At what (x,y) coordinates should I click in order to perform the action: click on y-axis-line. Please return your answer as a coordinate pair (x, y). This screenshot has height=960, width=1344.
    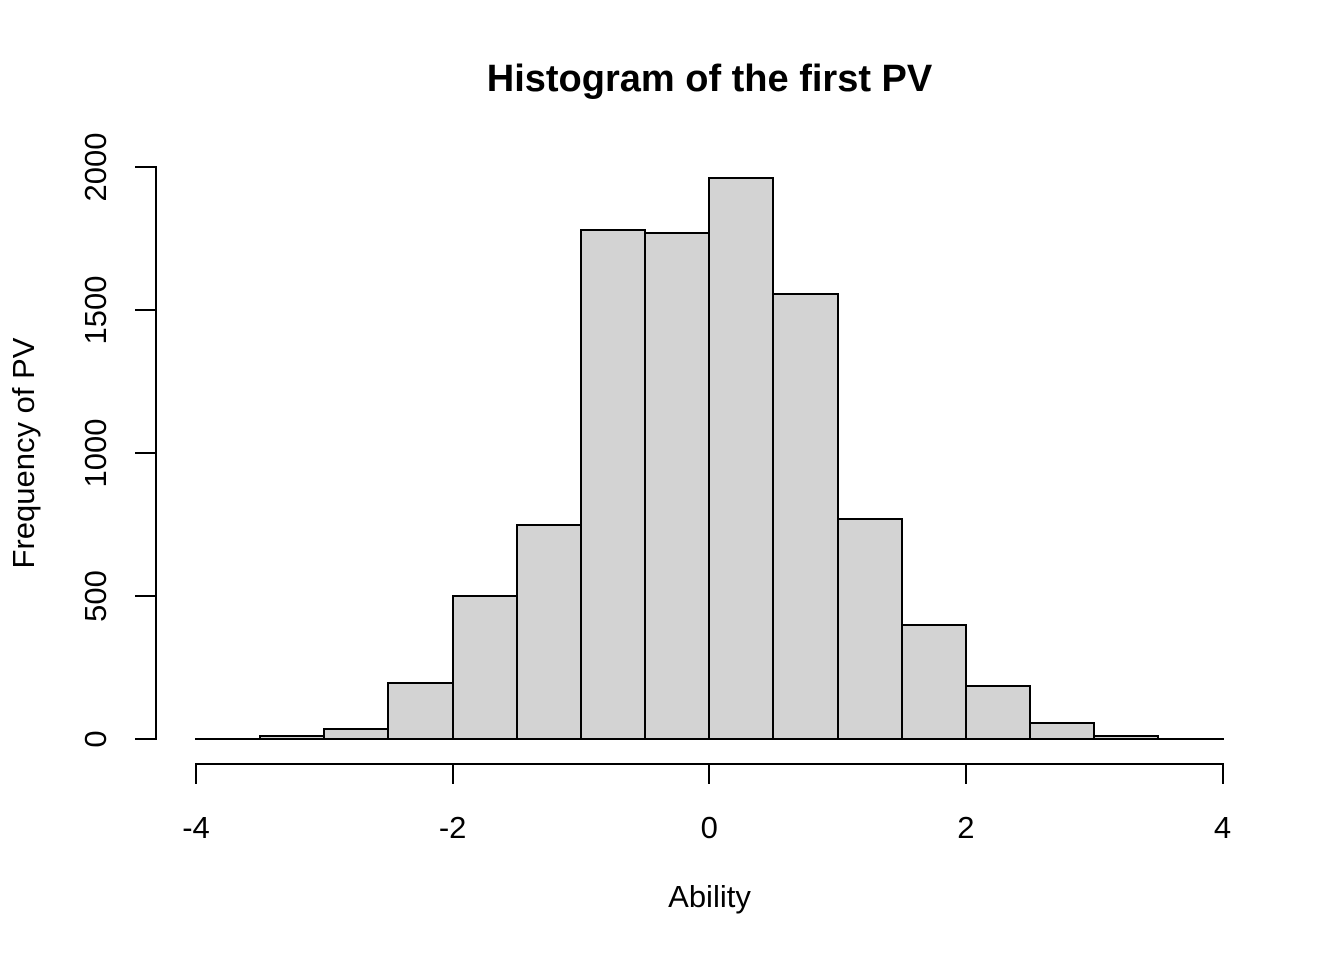
    Looking at the image, I should click on (156, 453).